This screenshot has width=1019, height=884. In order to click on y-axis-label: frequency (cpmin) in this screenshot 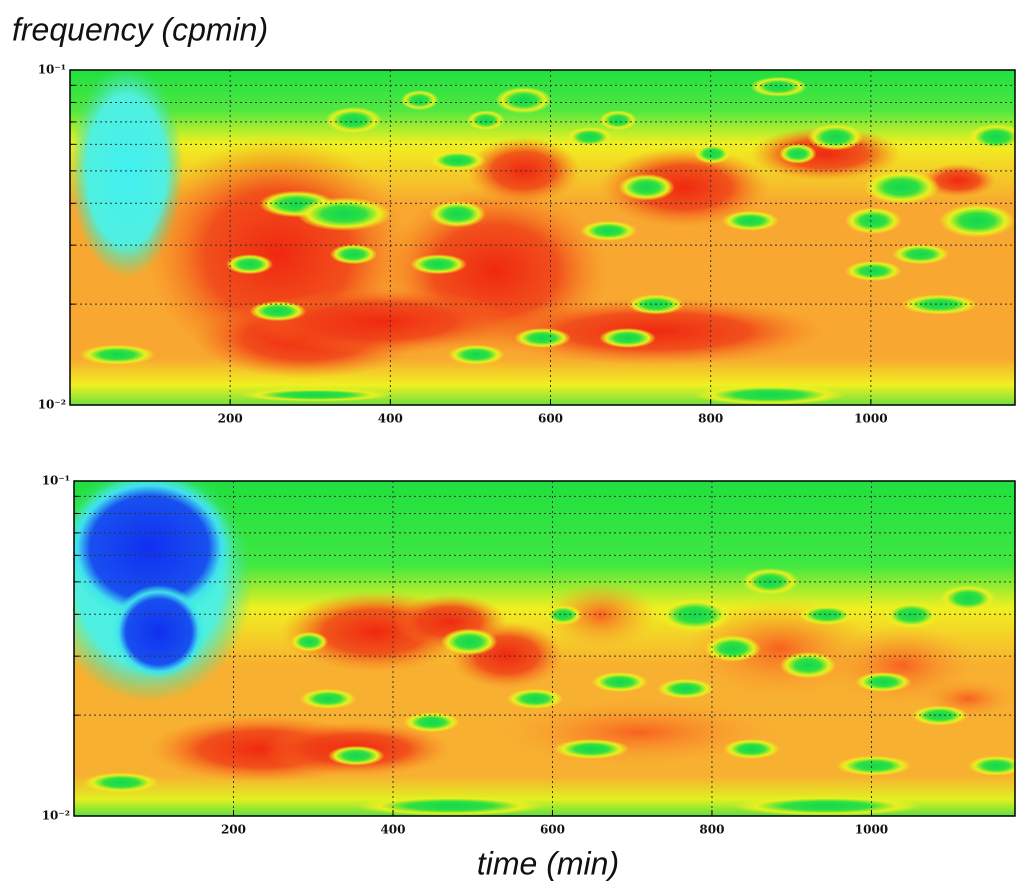, I will do `click(140, 29)`.